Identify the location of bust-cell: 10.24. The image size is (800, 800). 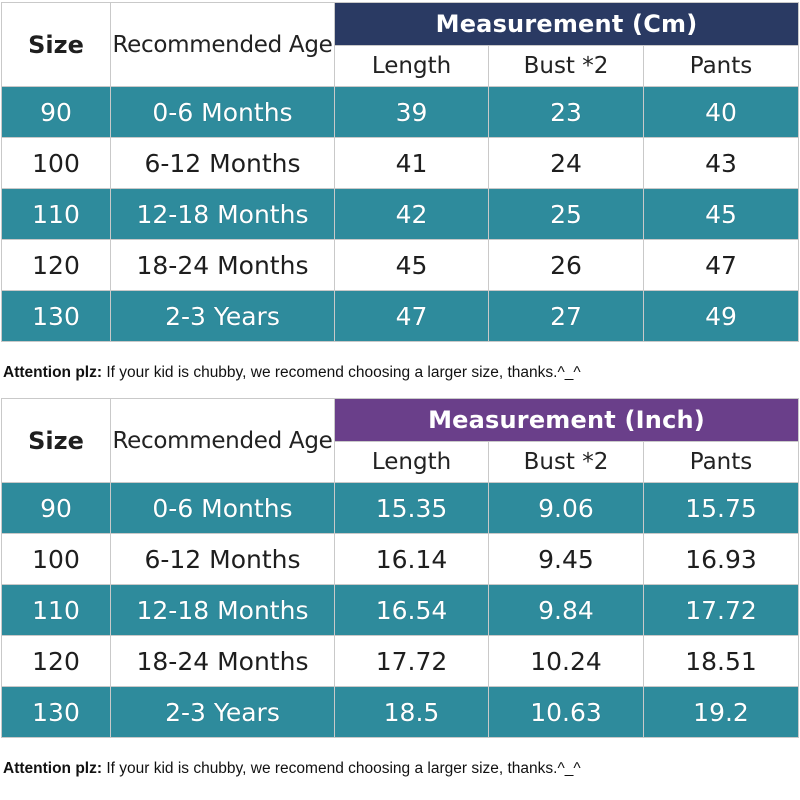
(566, 661).